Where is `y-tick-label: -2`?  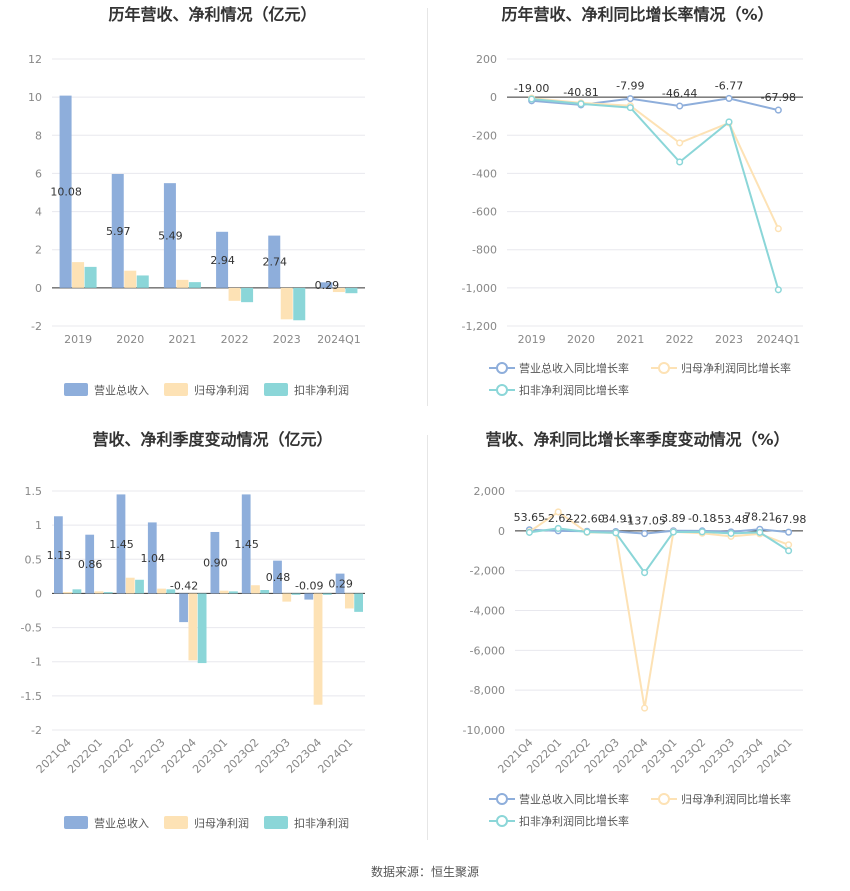
y-tick-label: -2 is located at coordinates (36, 730).